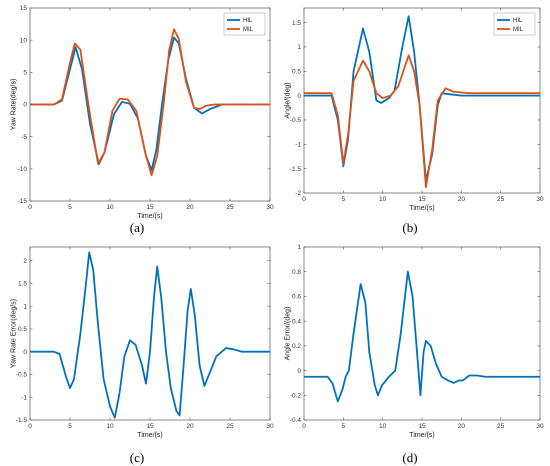  Describe the element at coordinates (409, 227) in the screenshot. I see `panel-label: (b)` at that location.